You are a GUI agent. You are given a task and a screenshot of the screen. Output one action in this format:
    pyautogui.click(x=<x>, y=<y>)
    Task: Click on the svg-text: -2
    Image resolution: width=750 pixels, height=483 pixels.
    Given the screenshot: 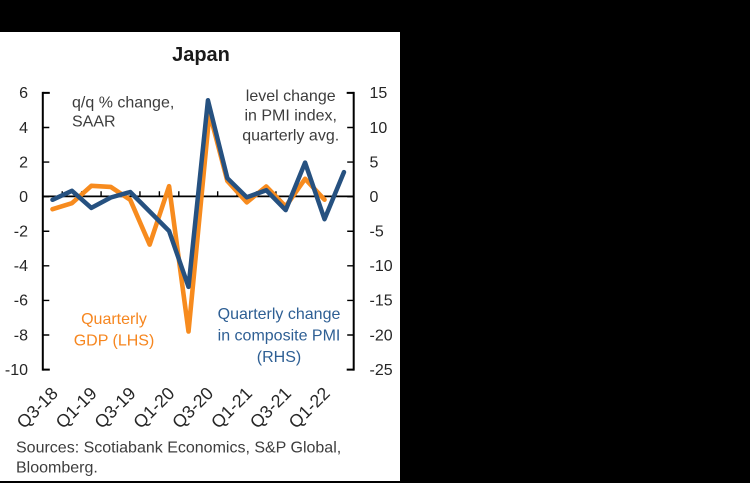 What is the action you would take?
    pyautogui.click(x=21, y=232)
    